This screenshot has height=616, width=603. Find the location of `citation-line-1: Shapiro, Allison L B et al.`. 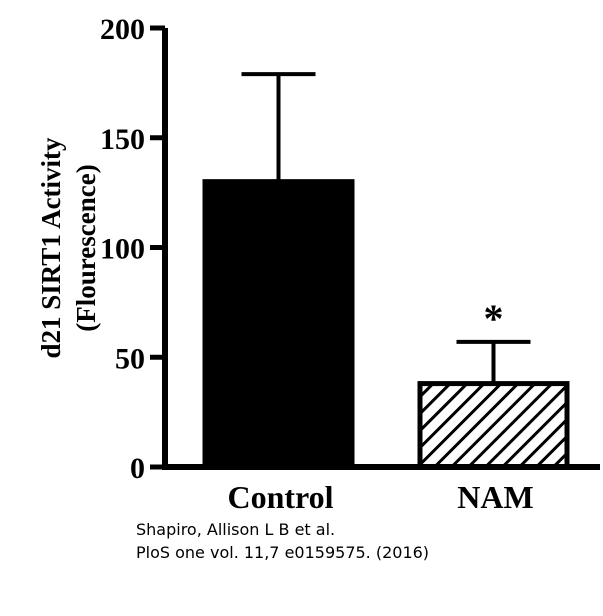

citation-line-1: Shapiro, Allison L B et al. is located at coordinates (236, 529).